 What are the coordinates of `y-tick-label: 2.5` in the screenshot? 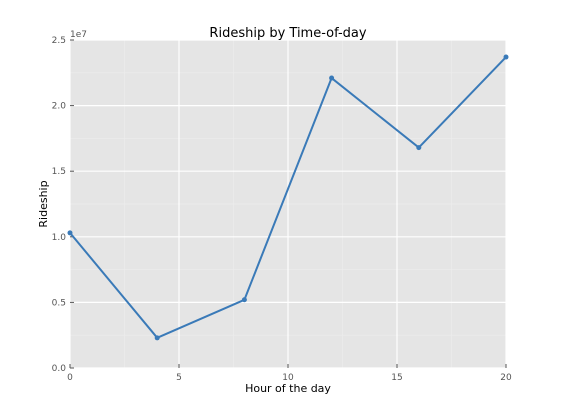 It's located at (59, 41).